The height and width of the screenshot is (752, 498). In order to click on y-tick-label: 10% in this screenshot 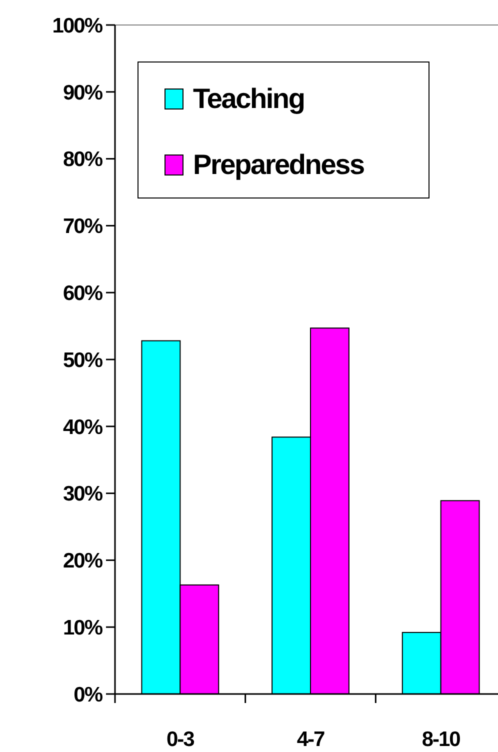, I will do `click(83, 628)`.